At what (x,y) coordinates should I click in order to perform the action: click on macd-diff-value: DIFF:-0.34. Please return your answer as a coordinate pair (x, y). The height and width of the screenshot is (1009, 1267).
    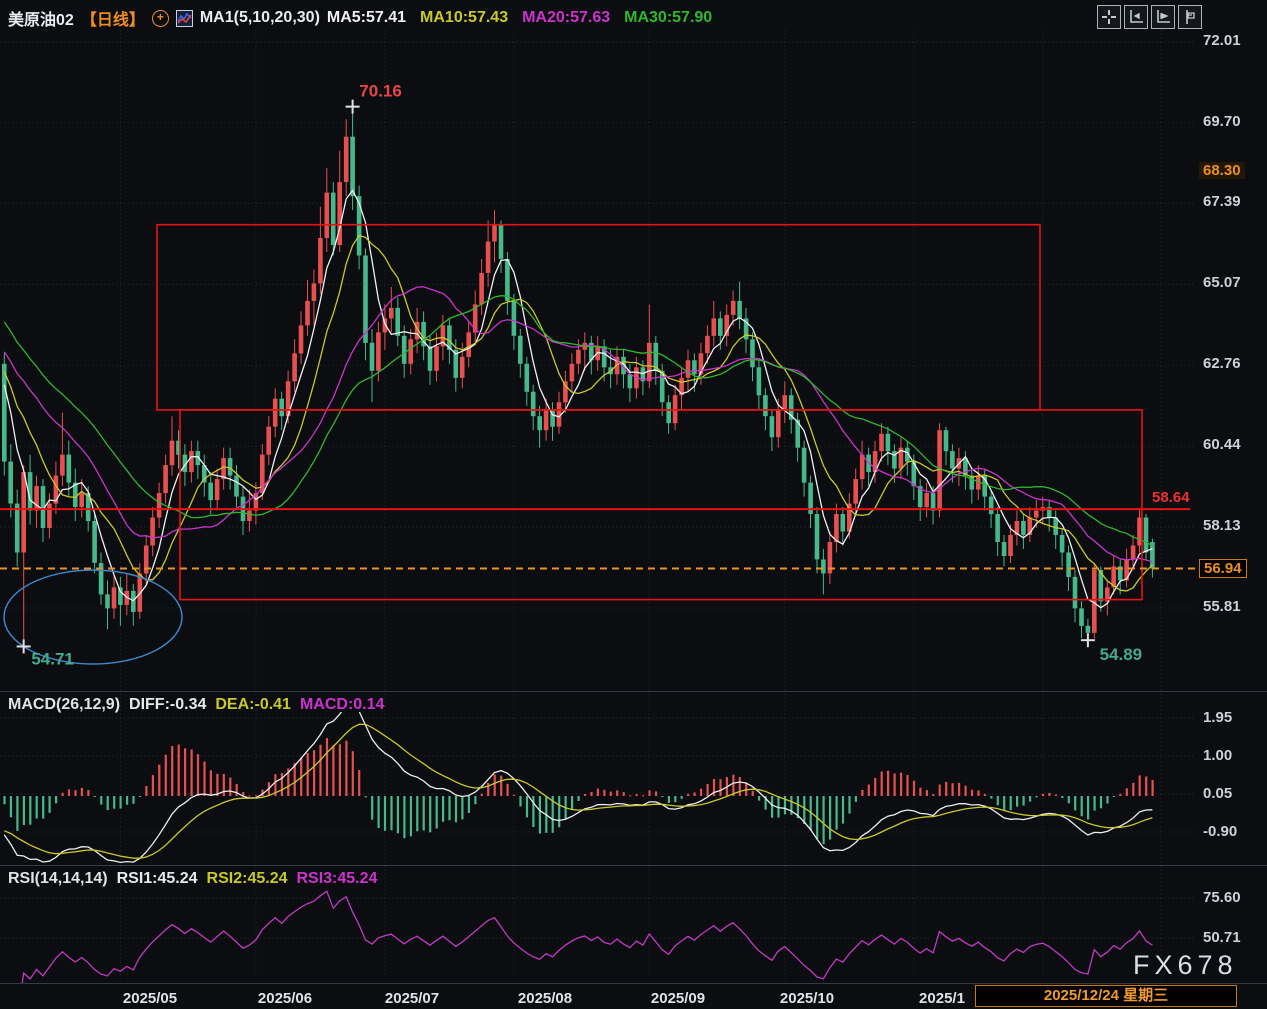
    Looking at the image, I should click on (168, 704).